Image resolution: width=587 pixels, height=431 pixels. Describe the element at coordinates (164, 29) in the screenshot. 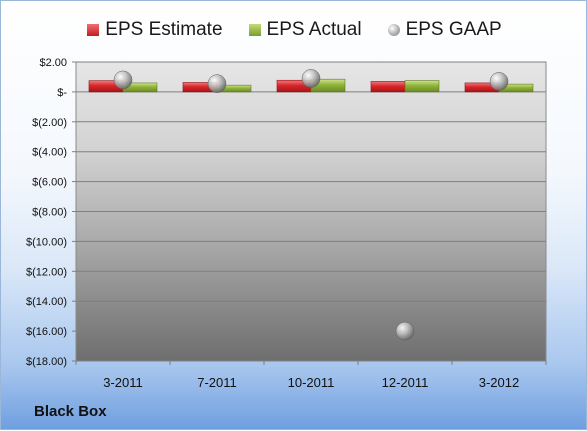

I see `legend-label-eps-estimate: EPS Estimate` at that location.